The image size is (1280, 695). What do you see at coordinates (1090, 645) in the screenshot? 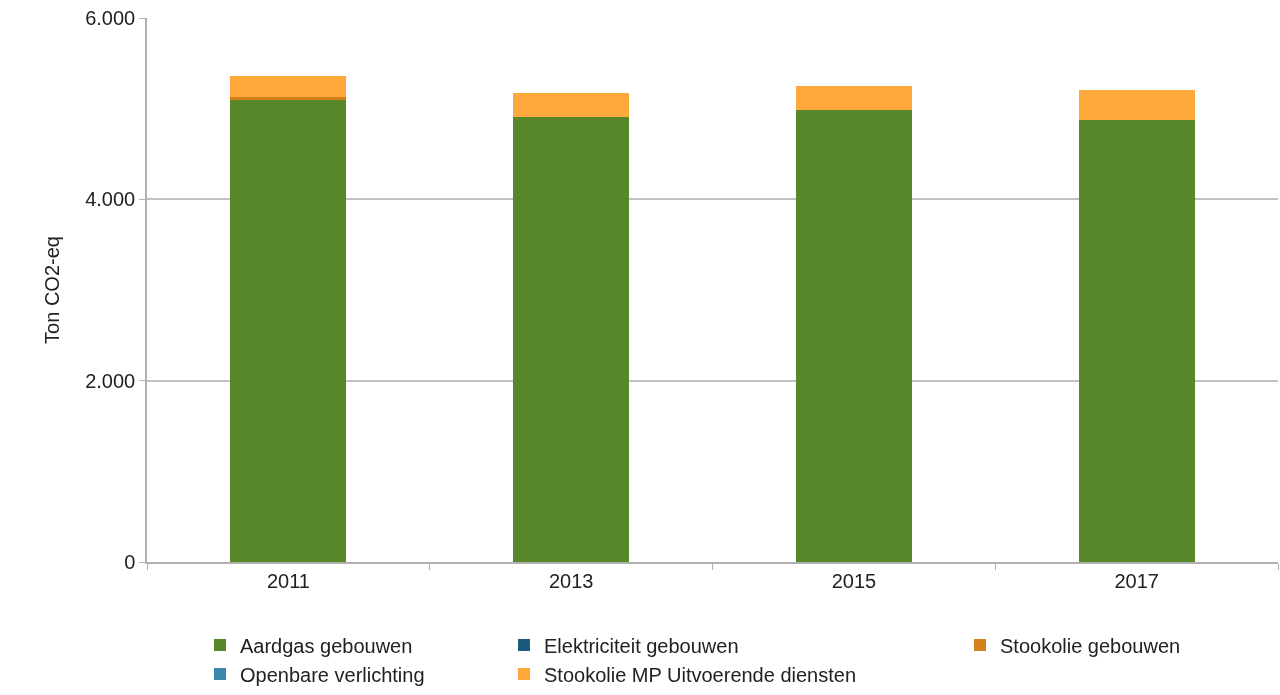
I see `legend-label: Stookolie gebouwen` at bounding box center [1090, 645].